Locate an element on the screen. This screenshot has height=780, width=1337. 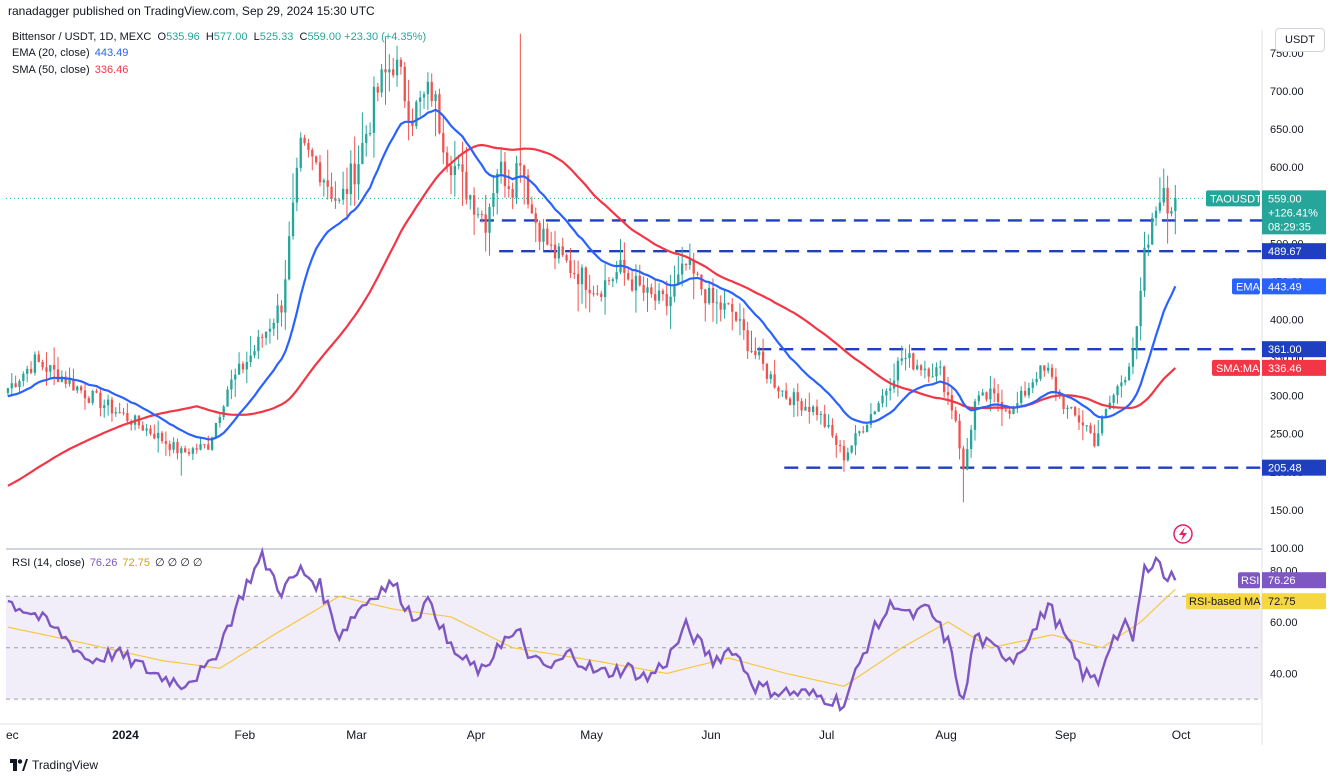
price-tick-label: 650.00 is located at coordinates (1287, 130).